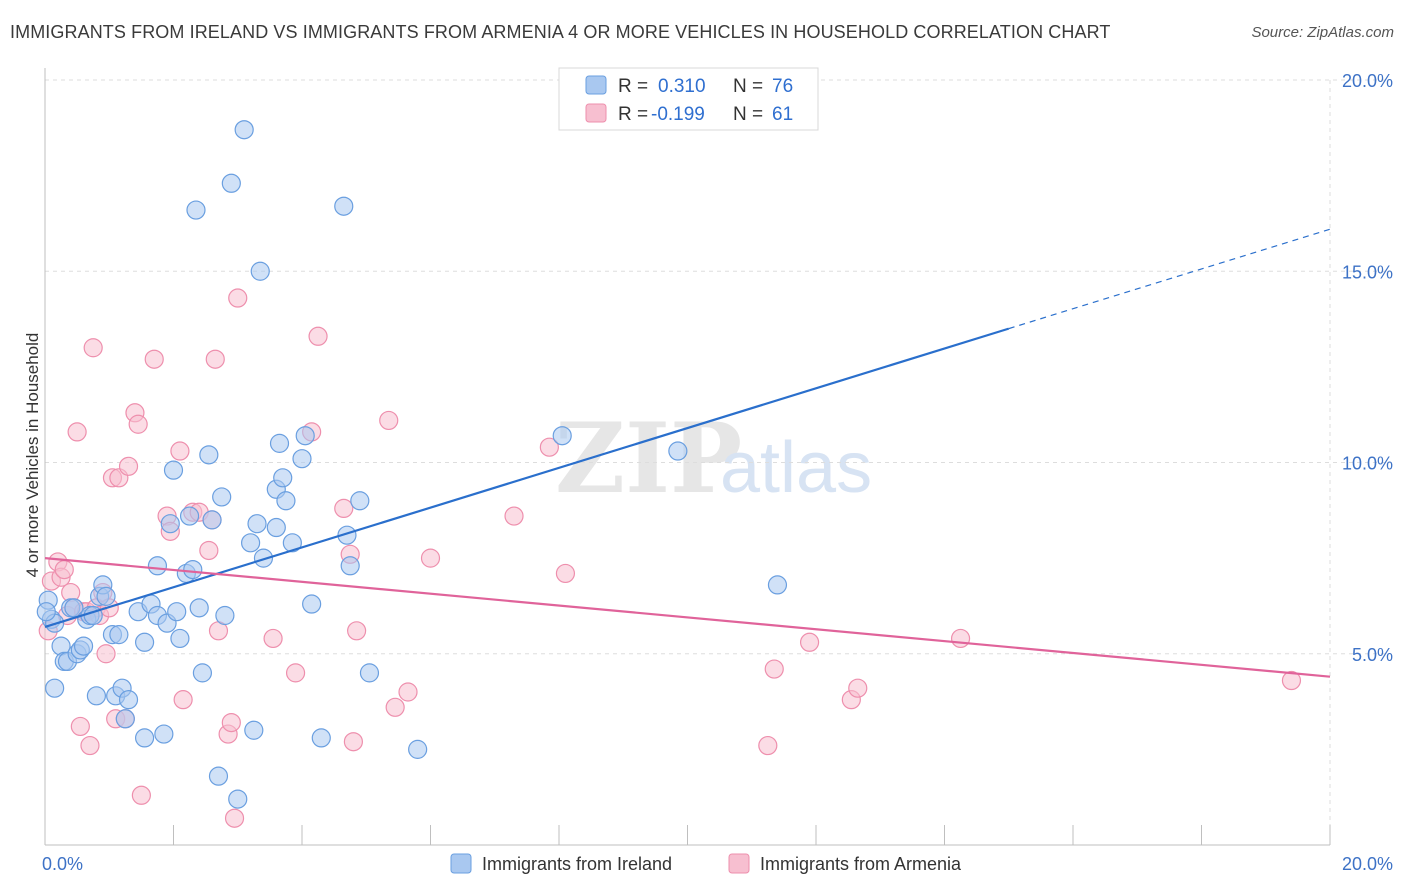 The width and height of the screenshot is (1406, 892). Describe the element at coordinates (861, 864) in the screenshot. I see `bottom-legend-armenia: Immigrants from Armenia` at that location.